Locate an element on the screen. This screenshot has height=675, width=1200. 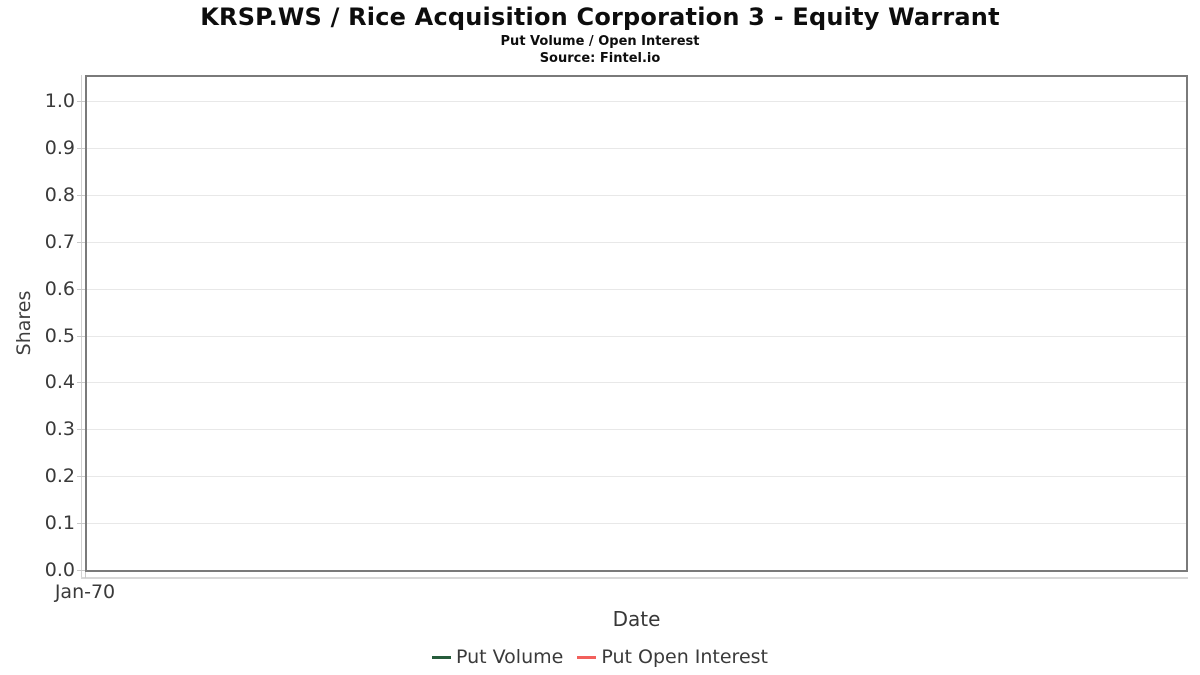
legend-item-put-open-interest: Put Open Interest is located at coordinates (672, 657).